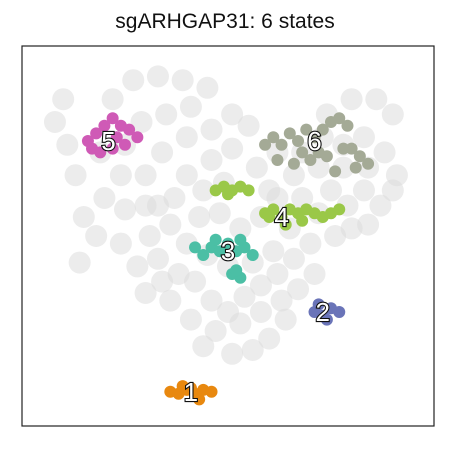 This screenshot has width=450, height=450. Describe the element at coordinates (225, 21) in the screenshot. I see `chart-title: sgARHGAP31: 6 states` at that location.